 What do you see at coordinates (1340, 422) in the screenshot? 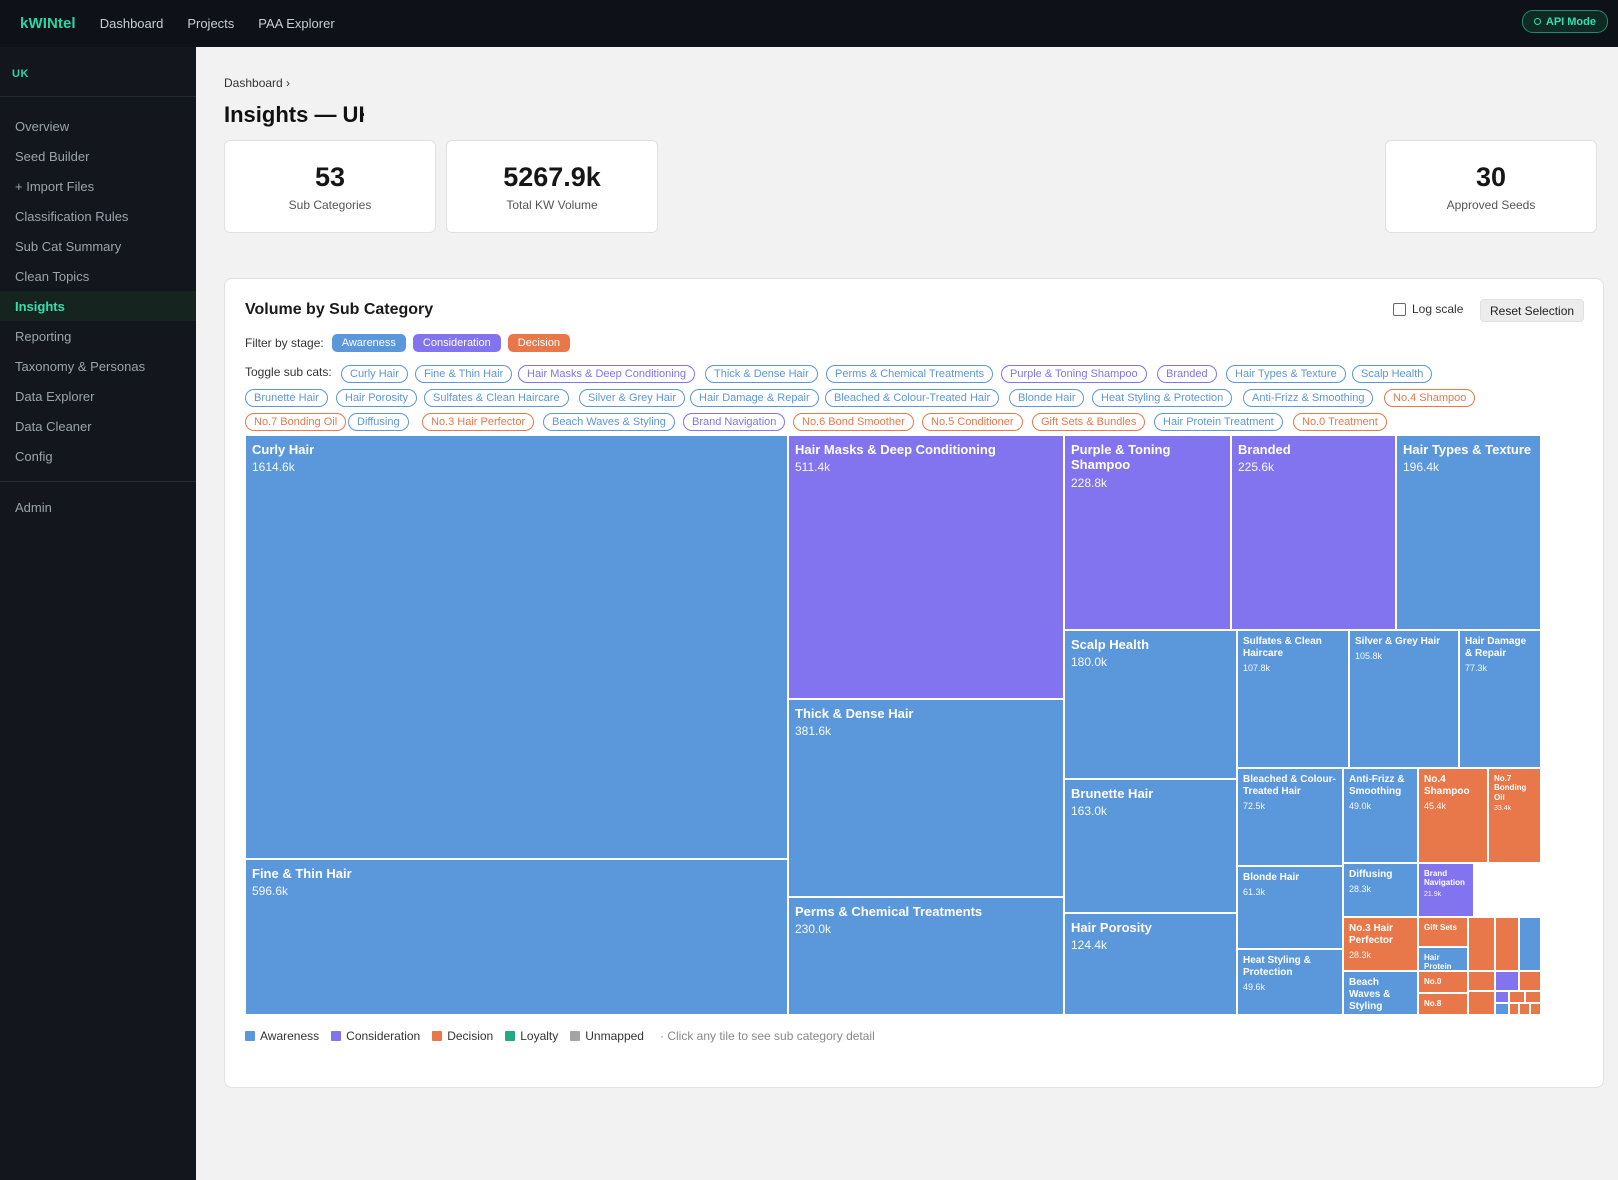
I see `subcat-chip-no-0-treatment: No.0 Treatment` at bounding box center [1340, 422].